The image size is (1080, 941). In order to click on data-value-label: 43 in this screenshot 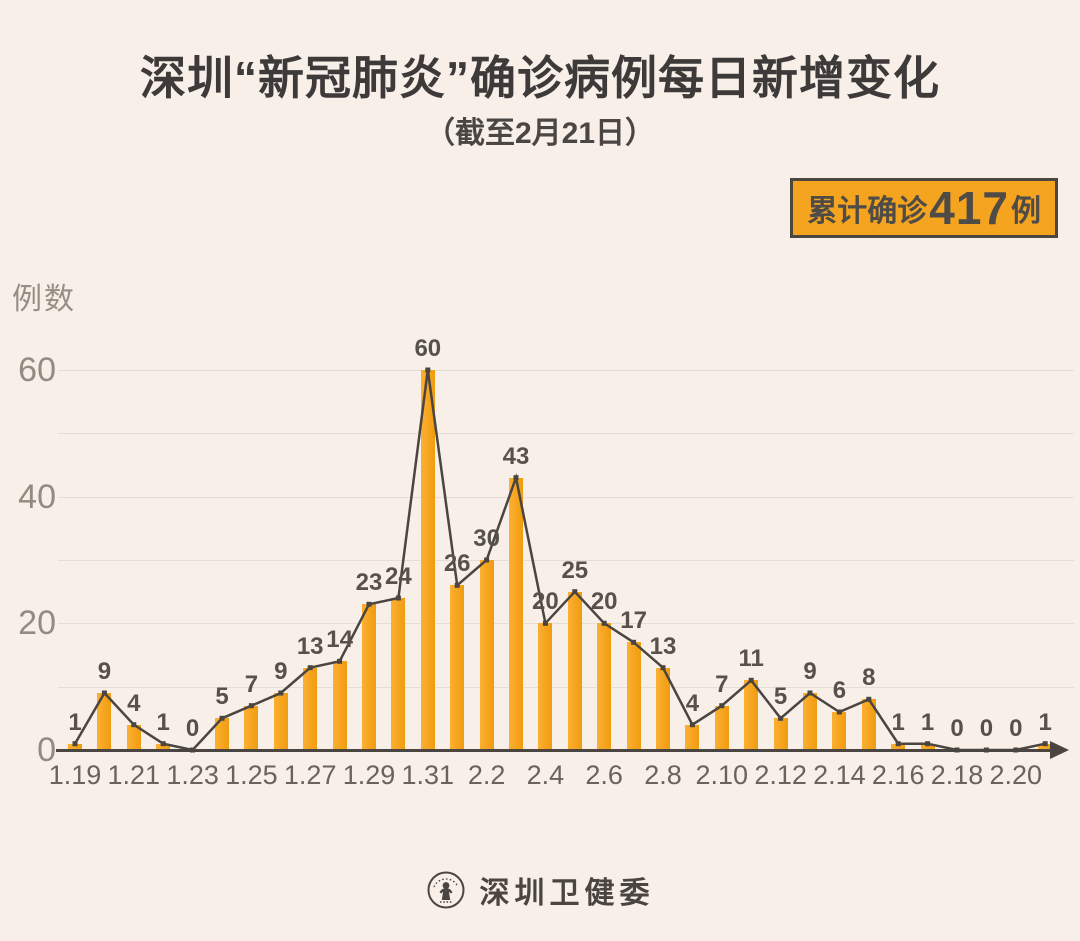, I will do `click(516, 456)`.